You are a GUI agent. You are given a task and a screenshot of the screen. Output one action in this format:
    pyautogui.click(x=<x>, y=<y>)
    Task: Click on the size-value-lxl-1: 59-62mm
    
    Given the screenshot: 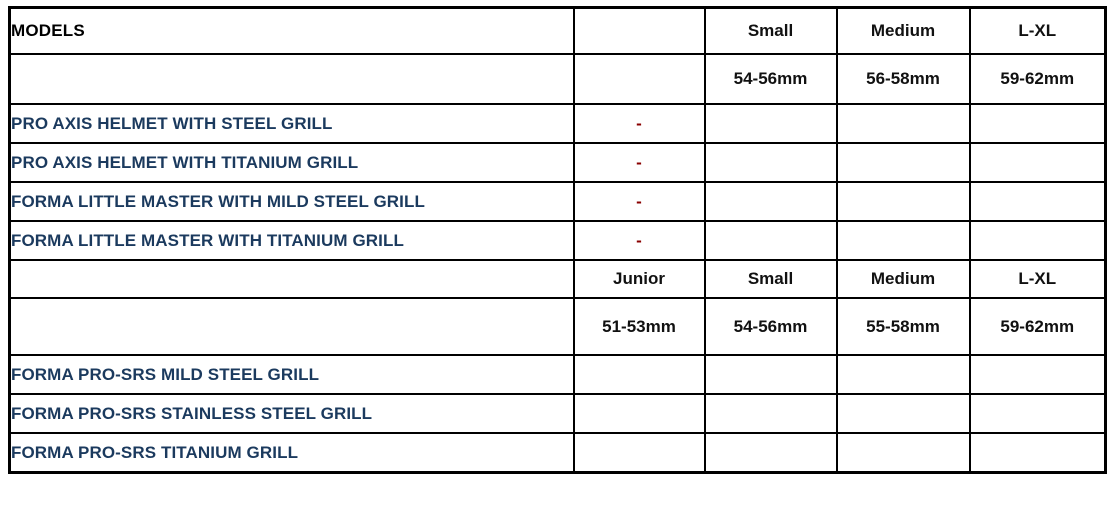 What is the action you would take?
    pyautogui.click(x=1037, y=79)
    